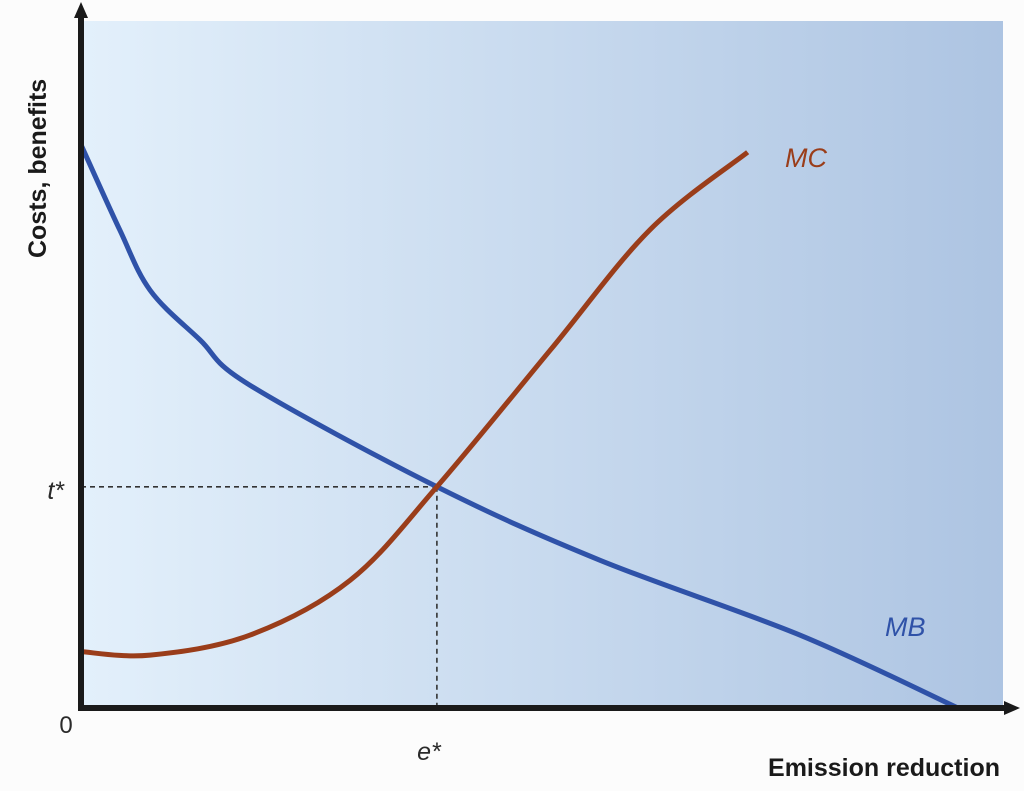  I want to click on x-axis-label: Emission reduction, so click(884, 768).